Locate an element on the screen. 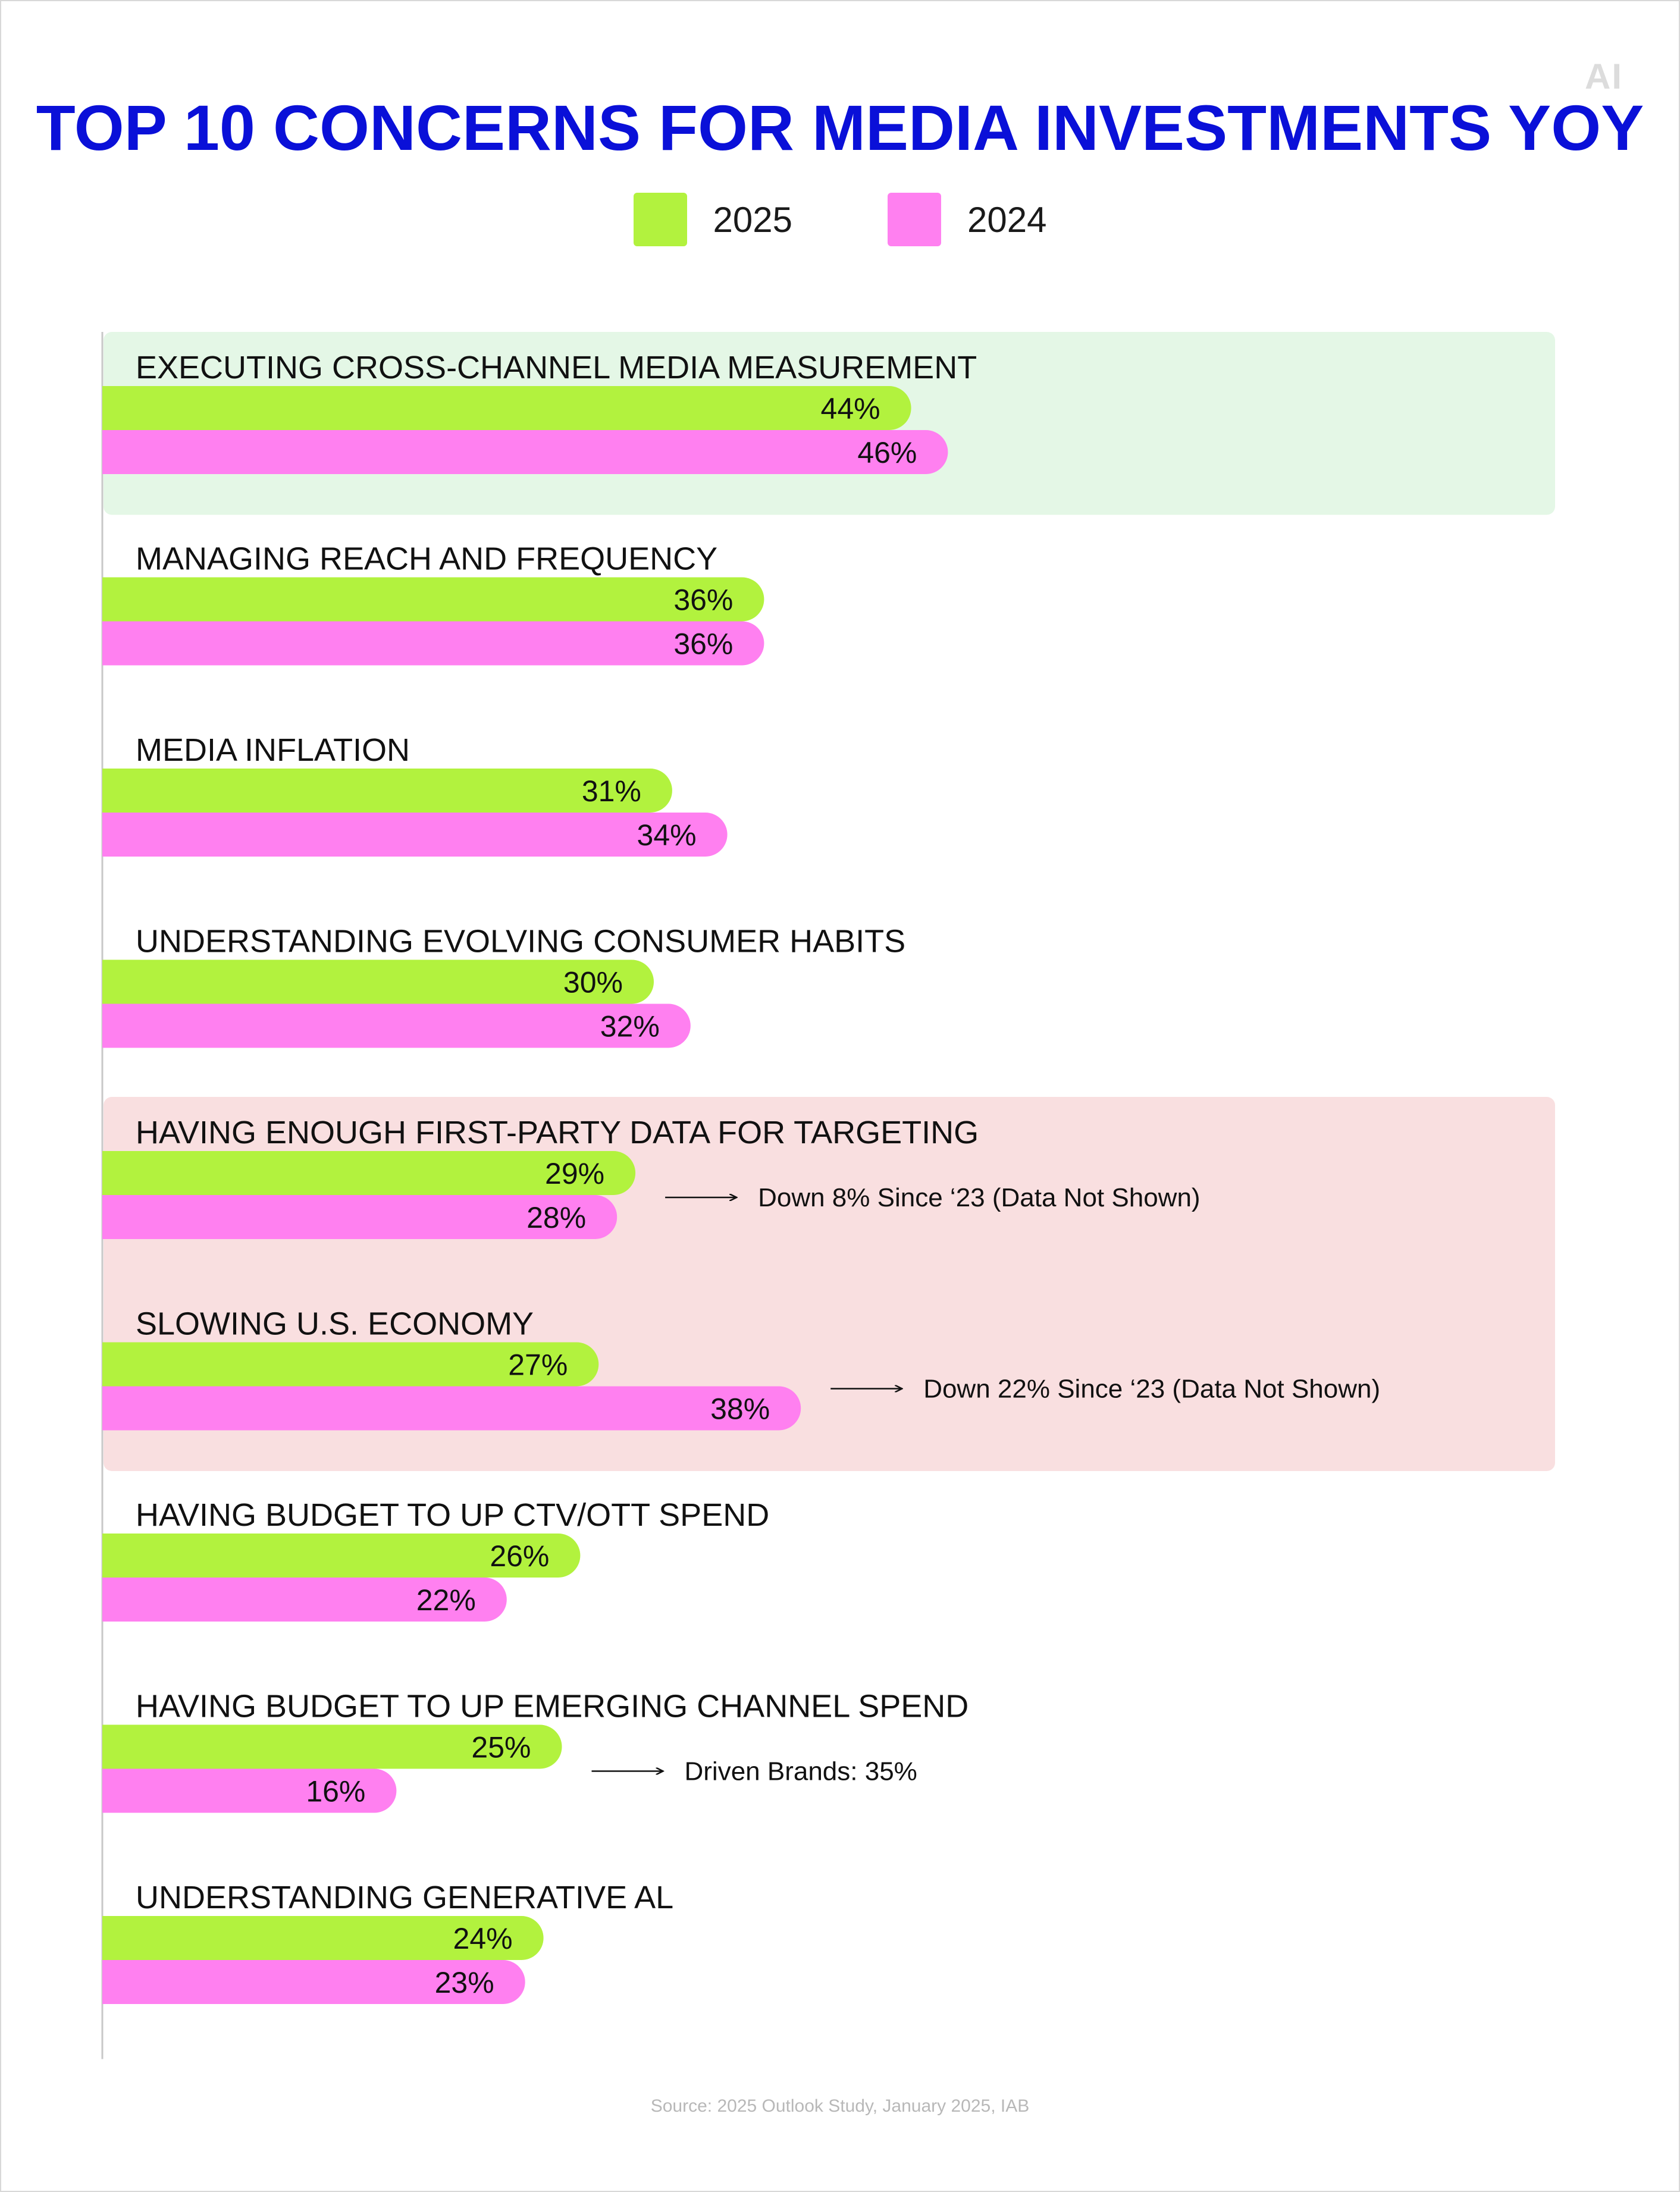 Image resolution: width=1680 pixels, height=2192 pixels. bar-value-label-2024: 34% is located at coordinates (667, 835).